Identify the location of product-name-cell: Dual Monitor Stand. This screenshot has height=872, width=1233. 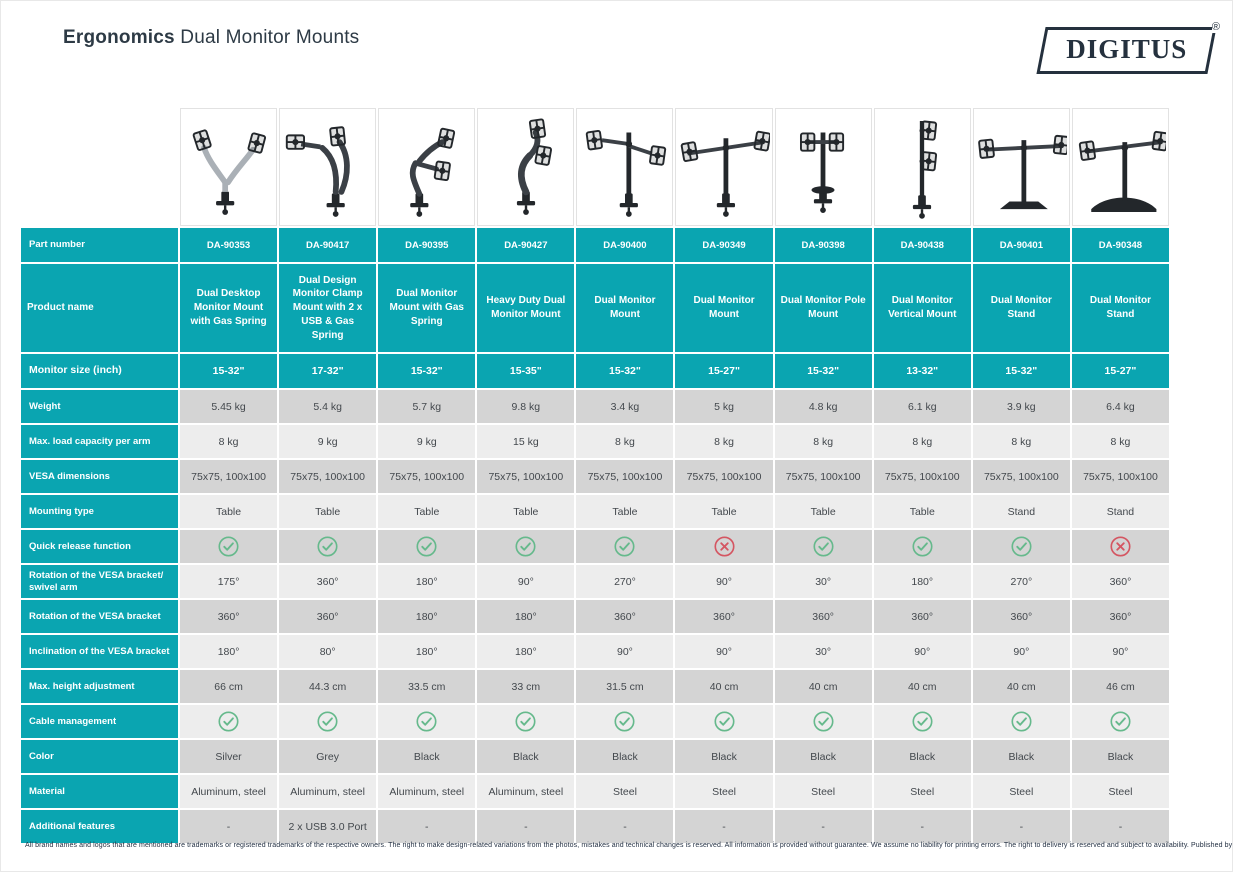
(1021, 308).